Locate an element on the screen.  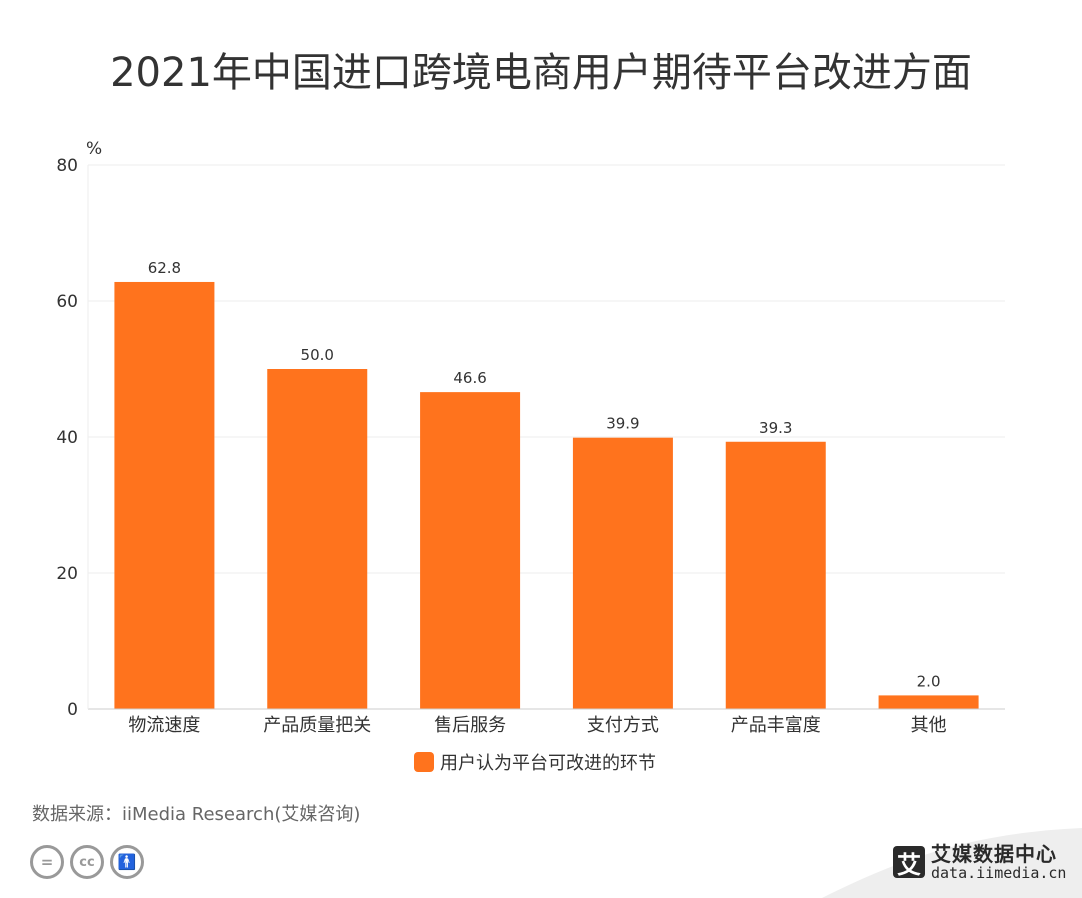
value-label: 46.6 is located at coordinates (469, 378).